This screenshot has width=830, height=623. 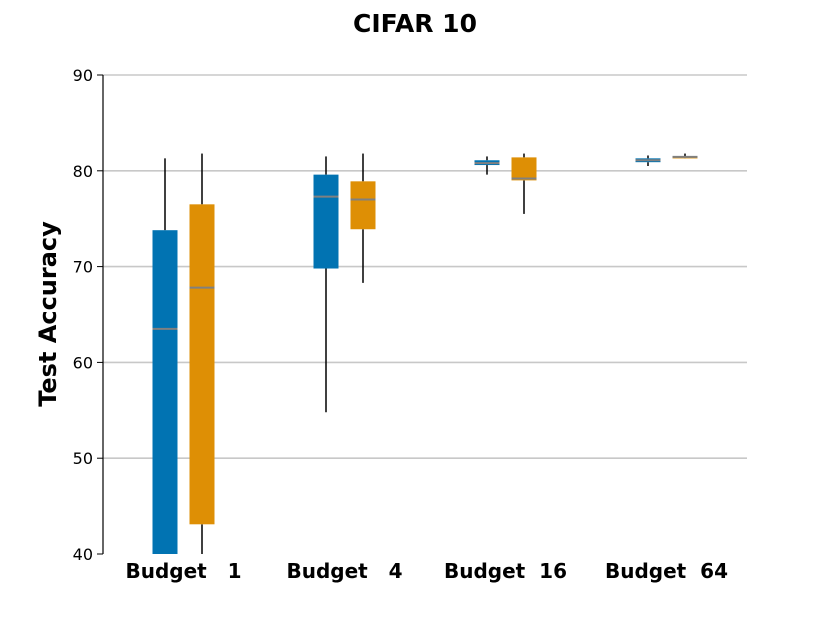 I want to click on y-tick-label-90: 90, so click(x=83, y=75).